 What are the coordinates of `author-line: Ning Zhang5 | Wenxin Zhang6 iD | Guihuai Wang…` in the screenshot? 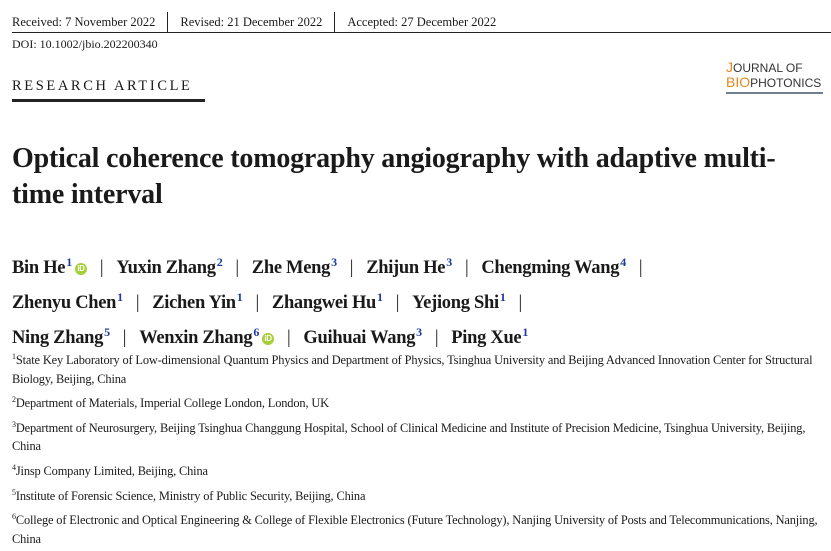 It's located at (419, 335).